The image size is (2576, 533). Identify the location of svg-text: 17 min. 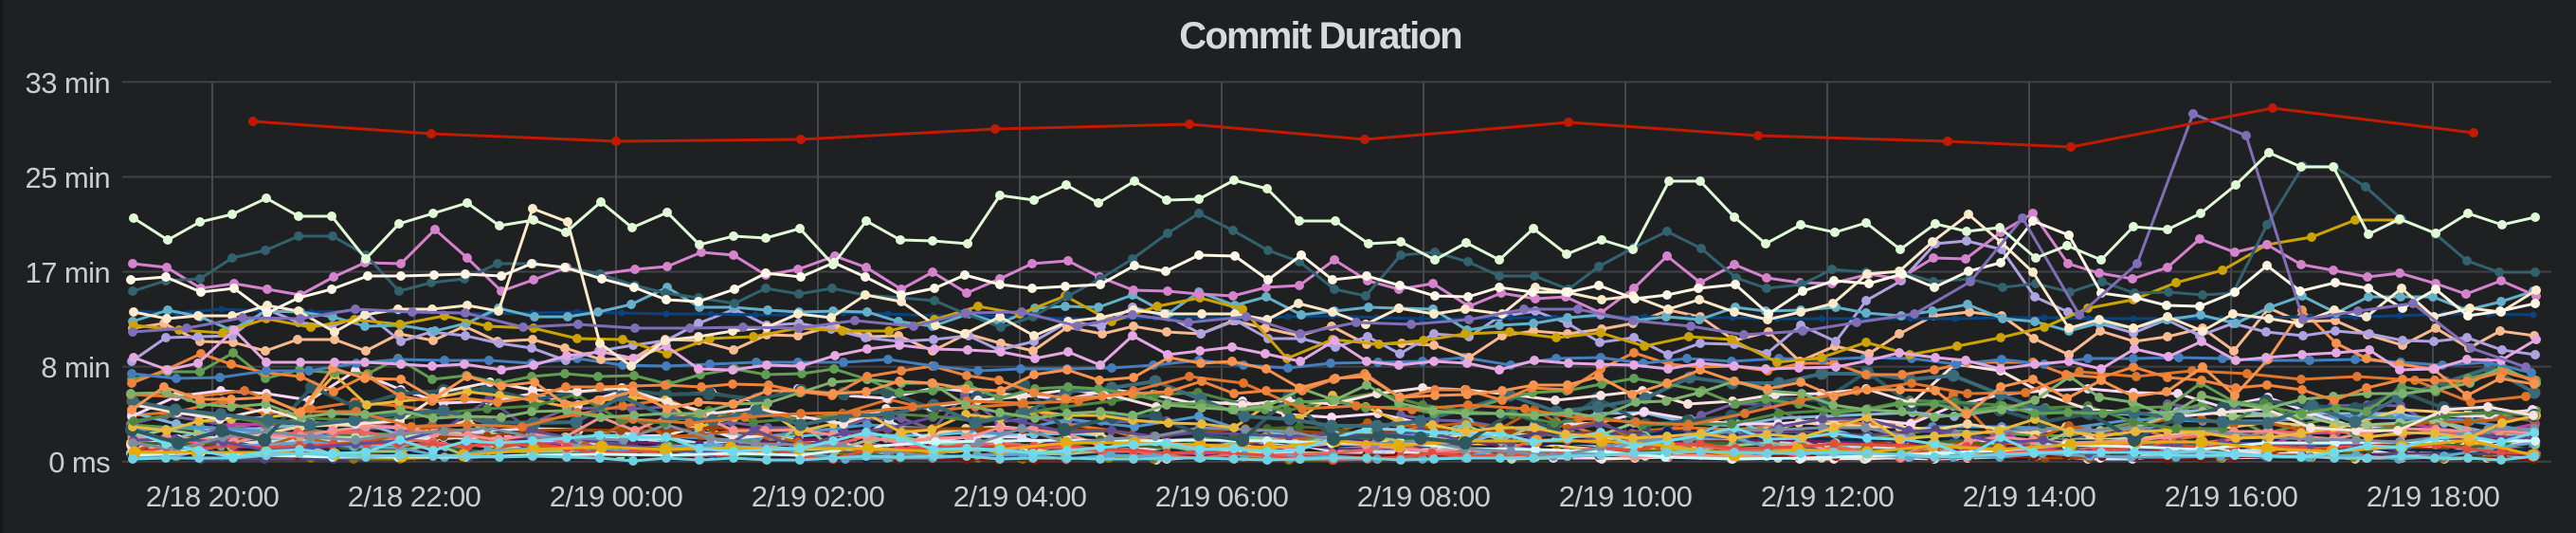
(68, 272).